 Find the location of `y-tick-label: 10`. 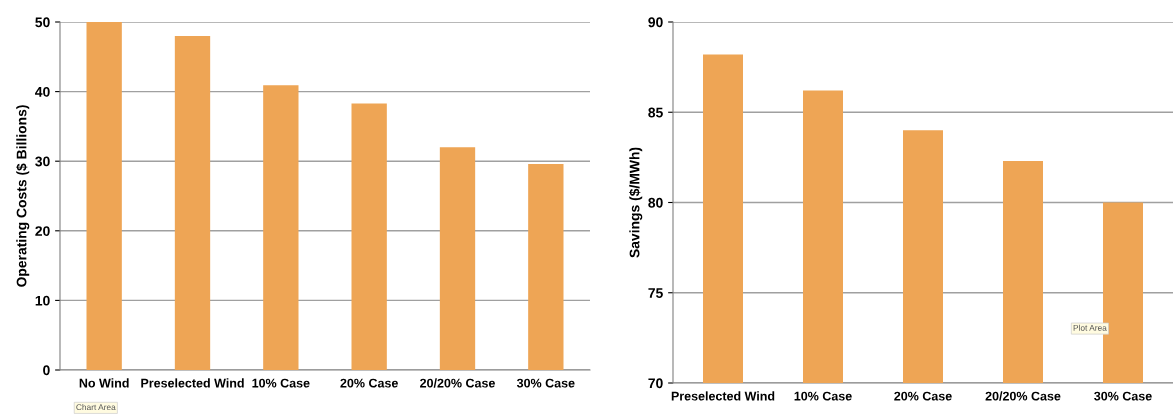

y-tick-label: 10 is located at coordinates (42, 300).